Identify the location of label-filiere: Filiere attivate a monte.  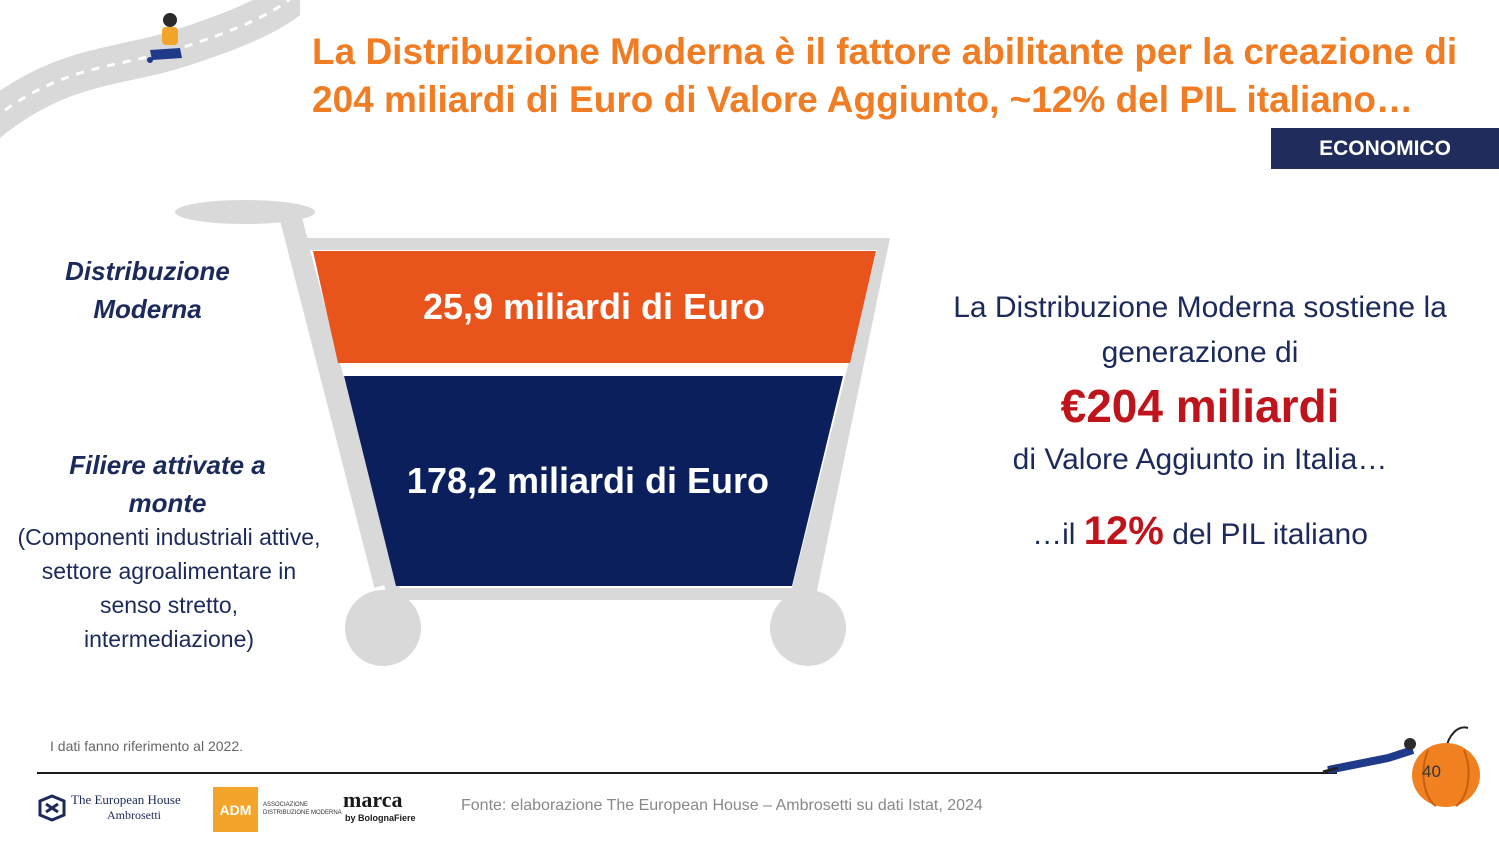
(167, 484).